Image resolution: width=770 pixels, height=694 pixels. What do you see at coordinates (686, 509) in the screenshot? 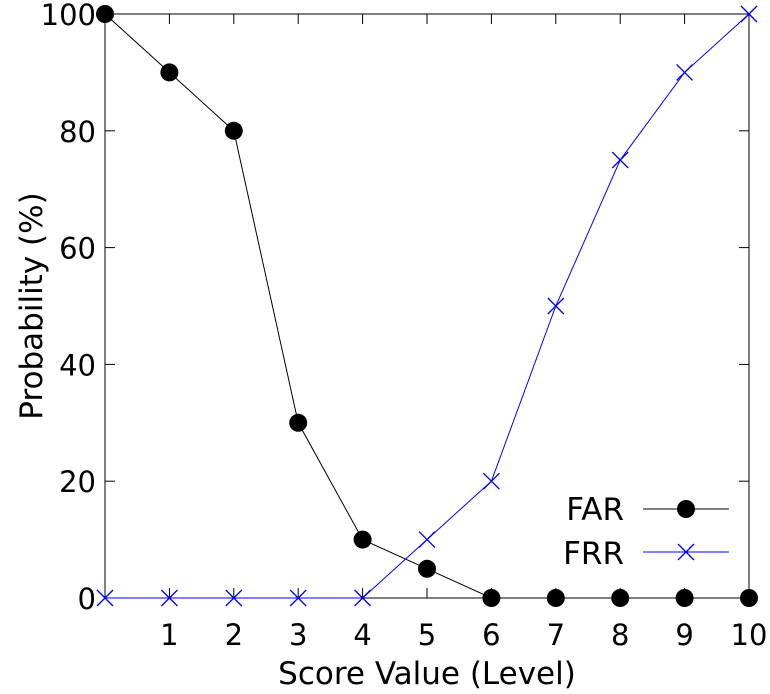
I see `legend-marker-far` at bounding box center [686, 509].